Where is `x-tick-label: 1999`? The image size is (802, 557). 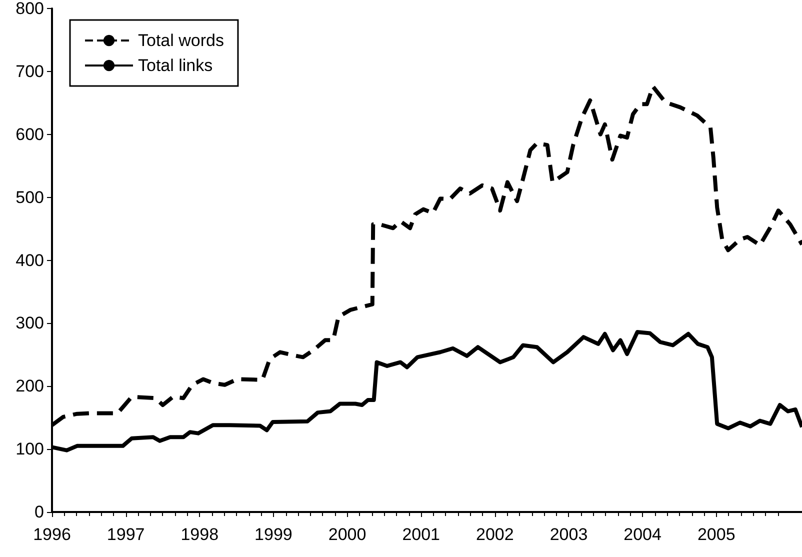 x-tick-label: 1999 is located at coordinates (273, 534).